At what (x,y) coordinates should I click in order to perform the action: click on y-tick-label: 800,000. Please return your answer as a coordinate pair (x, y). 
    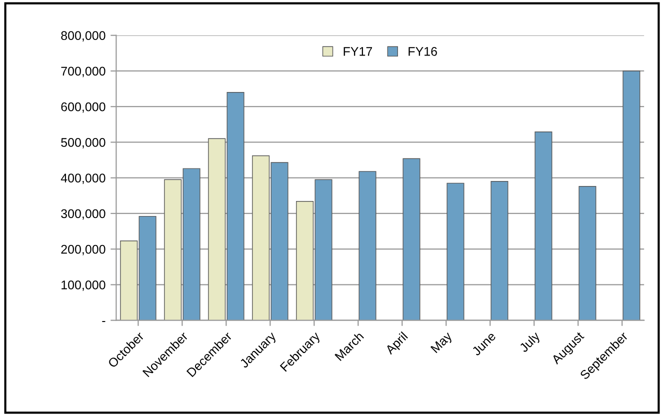
    Looking at the image, I should click on (83, 36).